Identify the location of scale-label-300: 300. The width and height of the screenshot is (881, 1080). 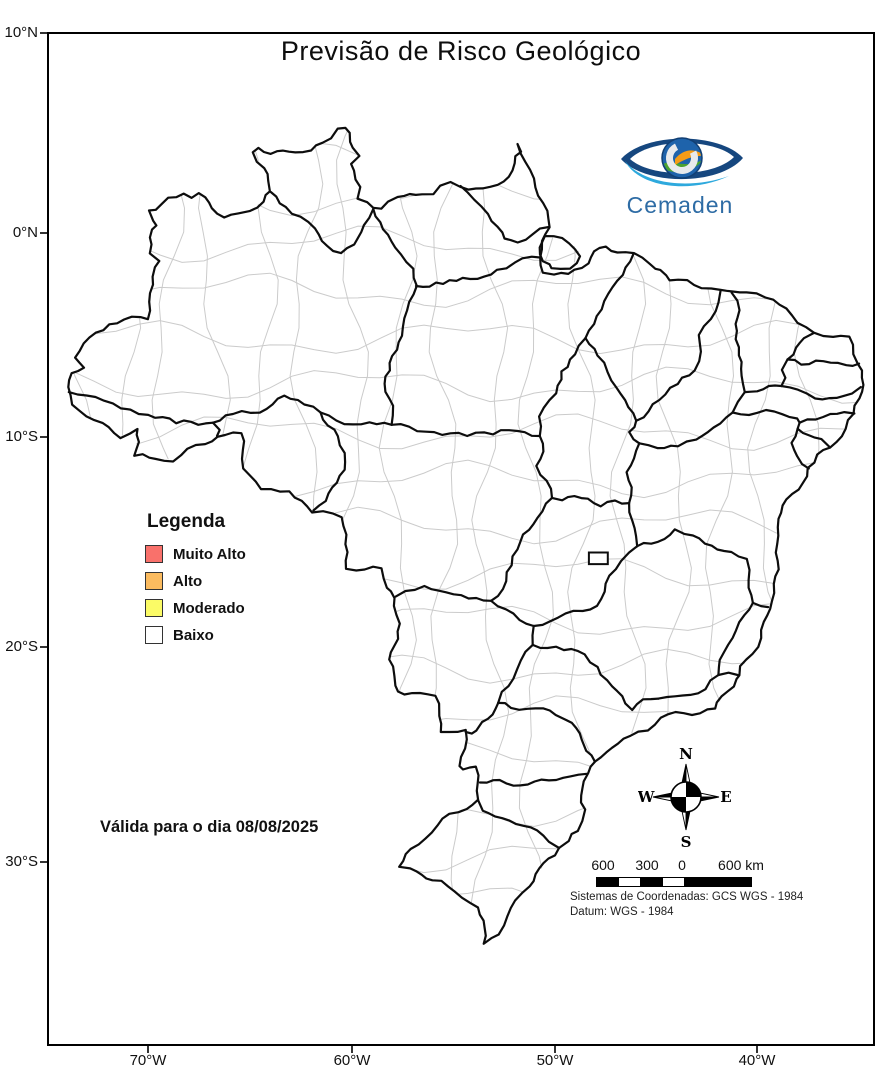
(647, 865).